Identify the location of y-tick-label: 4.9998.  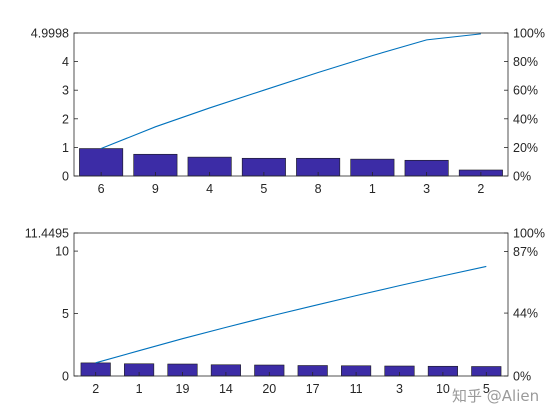
(50, 34).